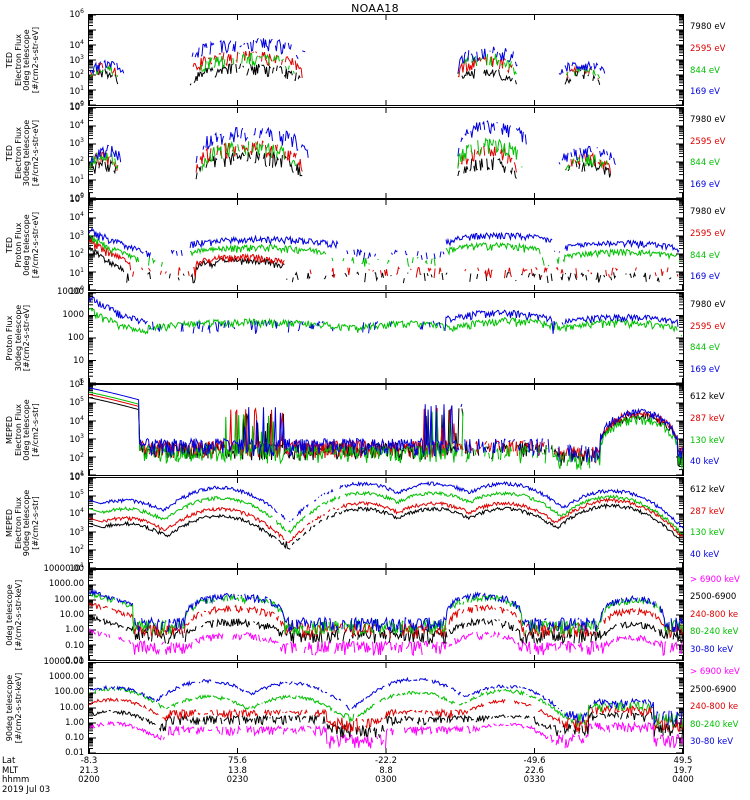 The height and width of the screenshot is (800, 750). I want to click on y-tick-label: 1000, so click(73, 314).